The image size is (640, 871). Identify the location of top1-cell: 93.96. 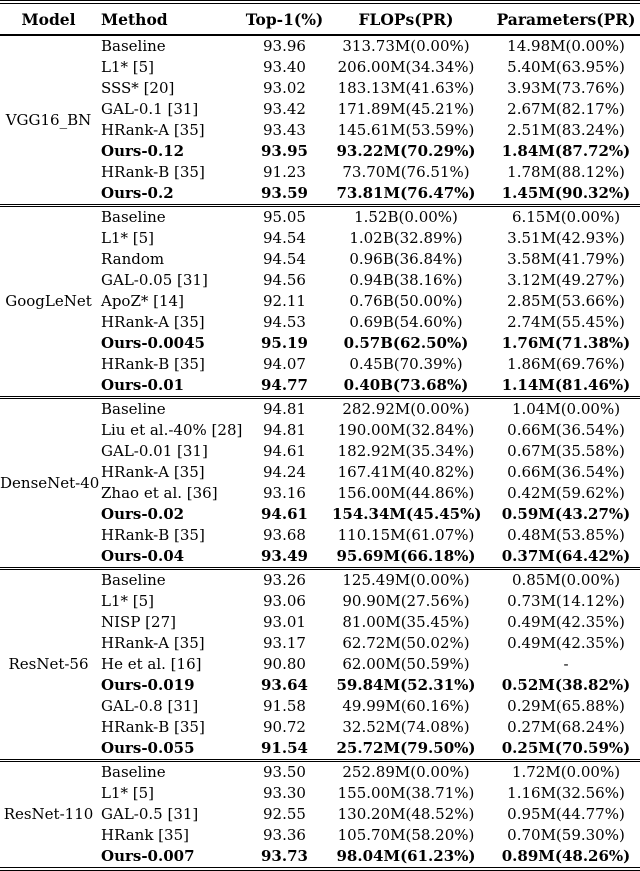
(284, 46).